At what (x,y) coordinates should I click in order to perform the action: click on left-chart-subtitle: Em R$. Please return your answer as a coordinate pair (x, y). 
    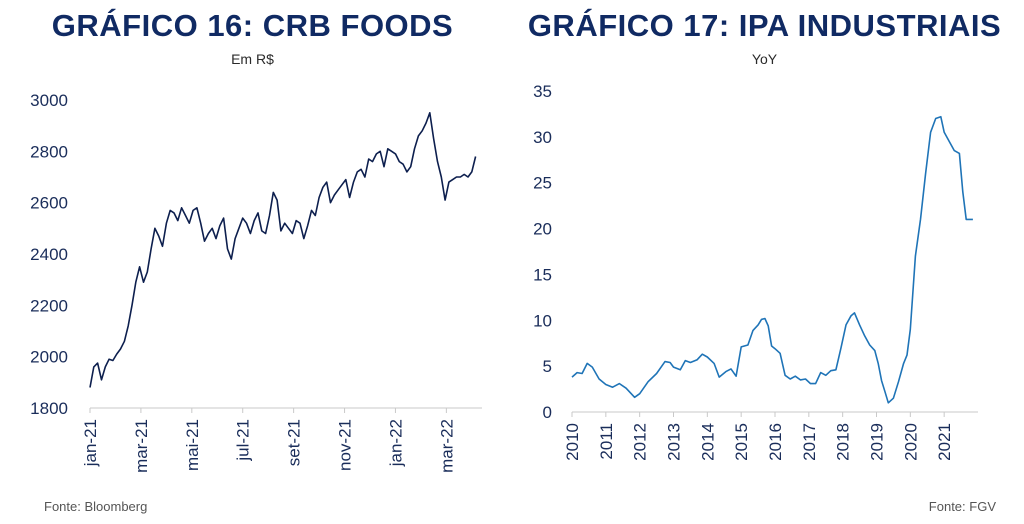
    Looking at the image, I should click on (252, 59).